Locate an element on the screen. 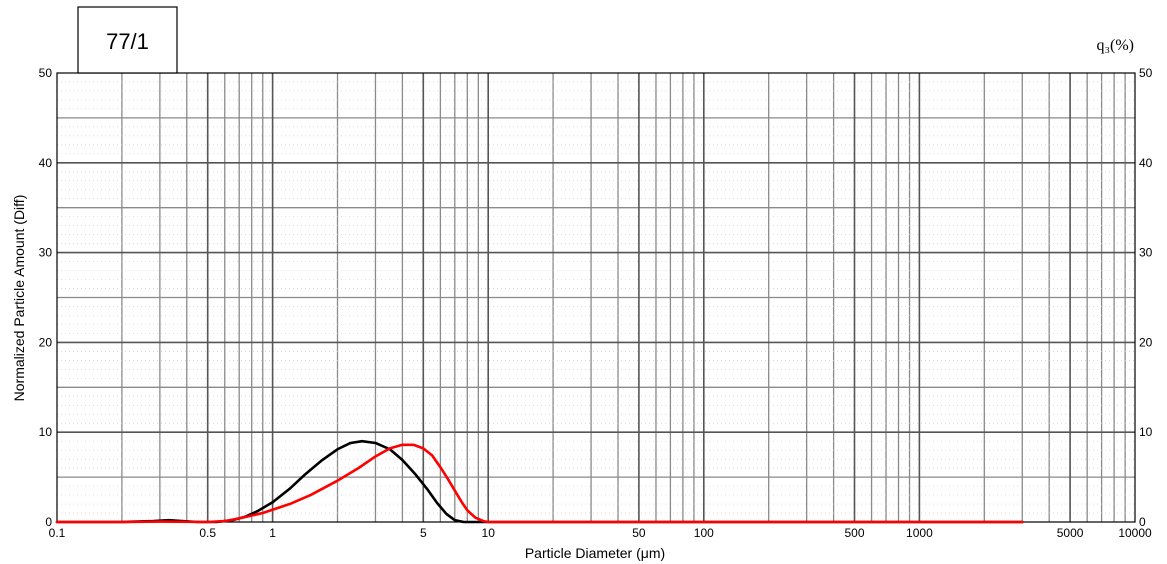  y-tick-label-left: 20 is located at coordinates (46, 342).